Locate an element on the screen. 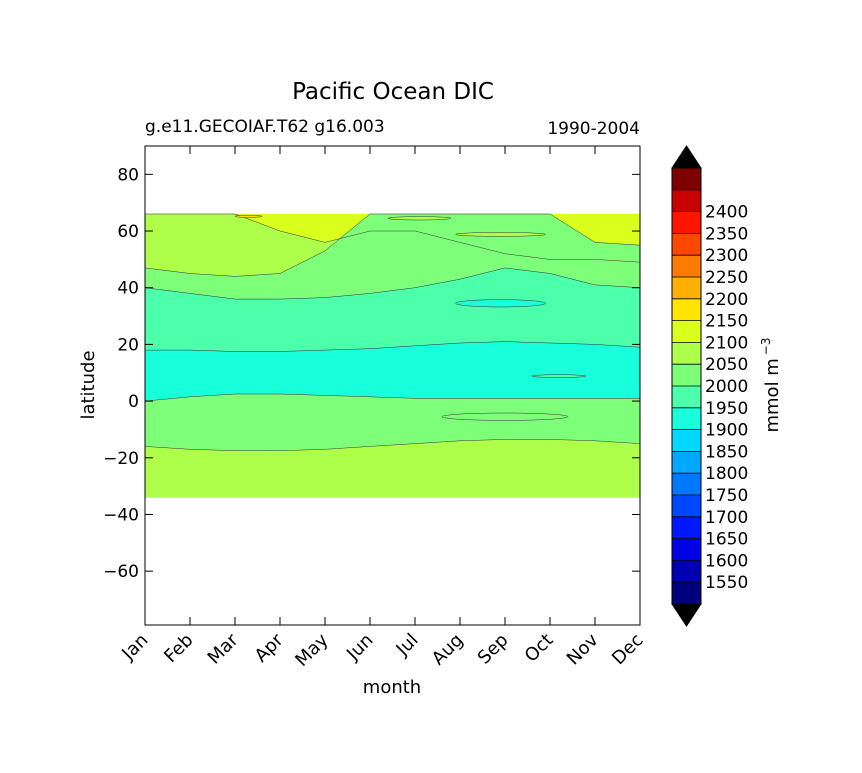  colorbar-tick-label: 1550 is located at coordinates (726, 583).